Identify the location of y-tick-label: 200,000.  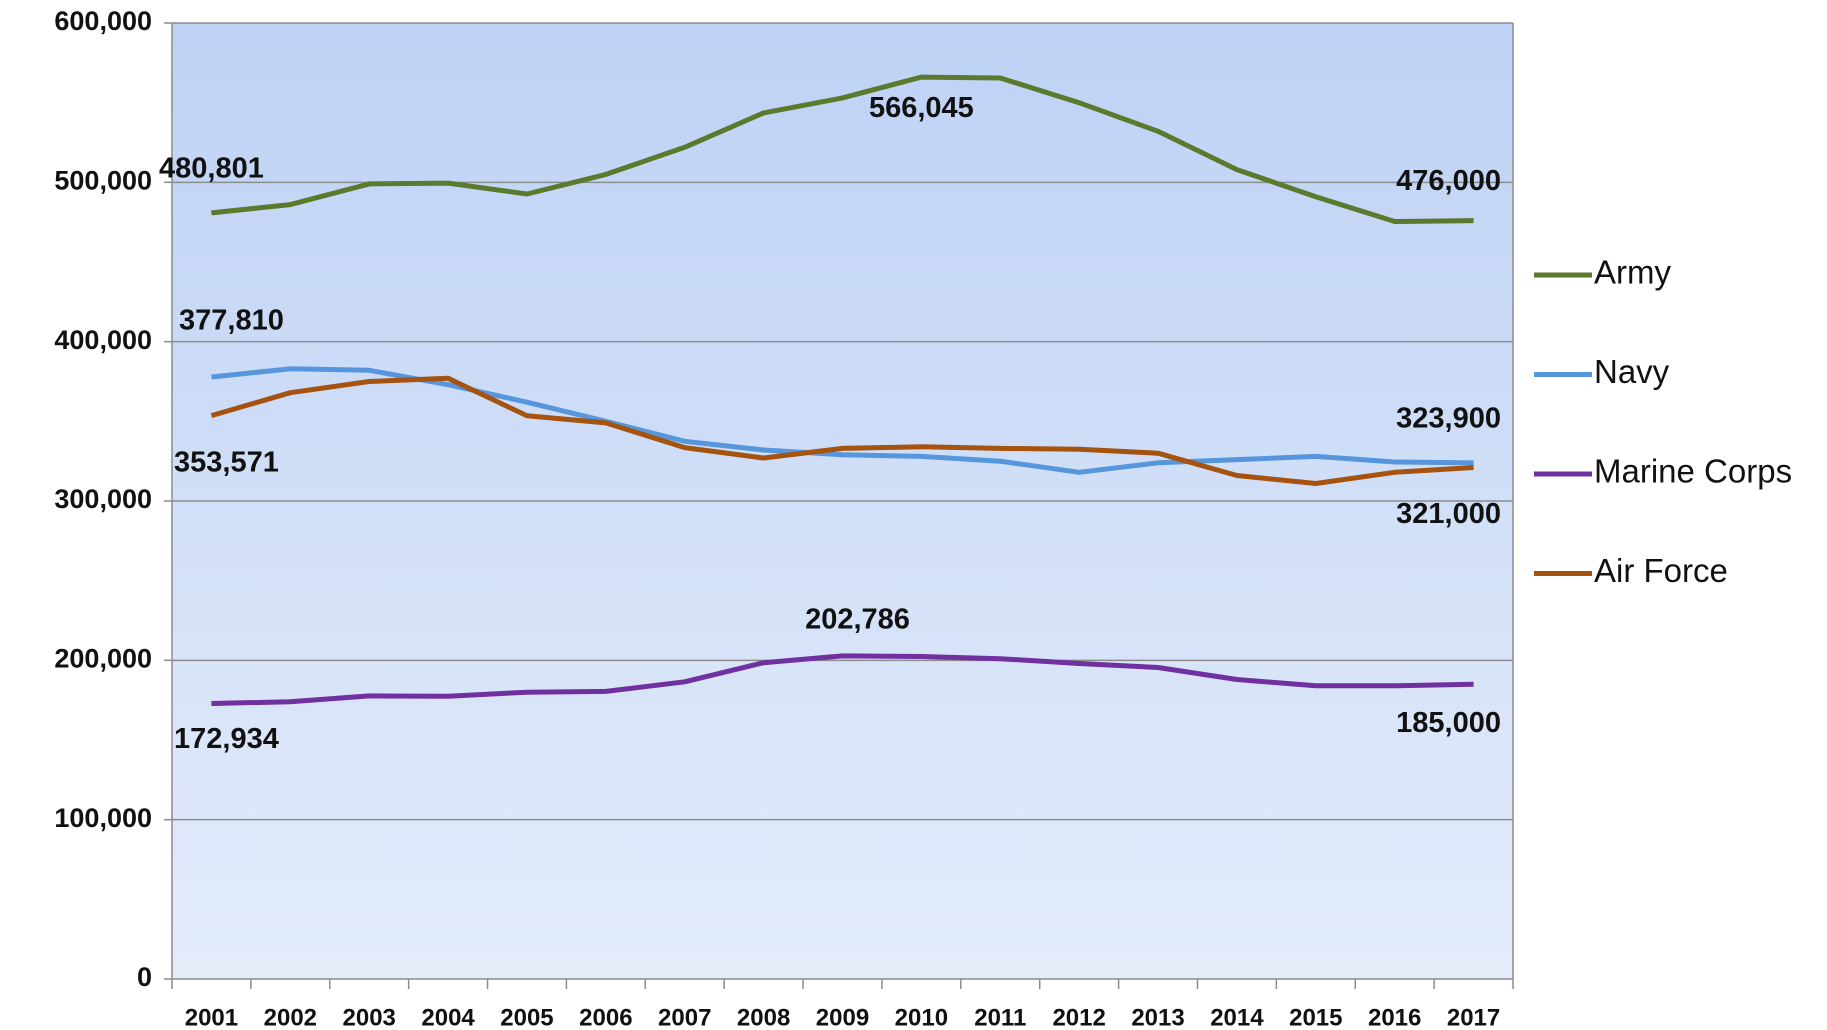
(103, 658).